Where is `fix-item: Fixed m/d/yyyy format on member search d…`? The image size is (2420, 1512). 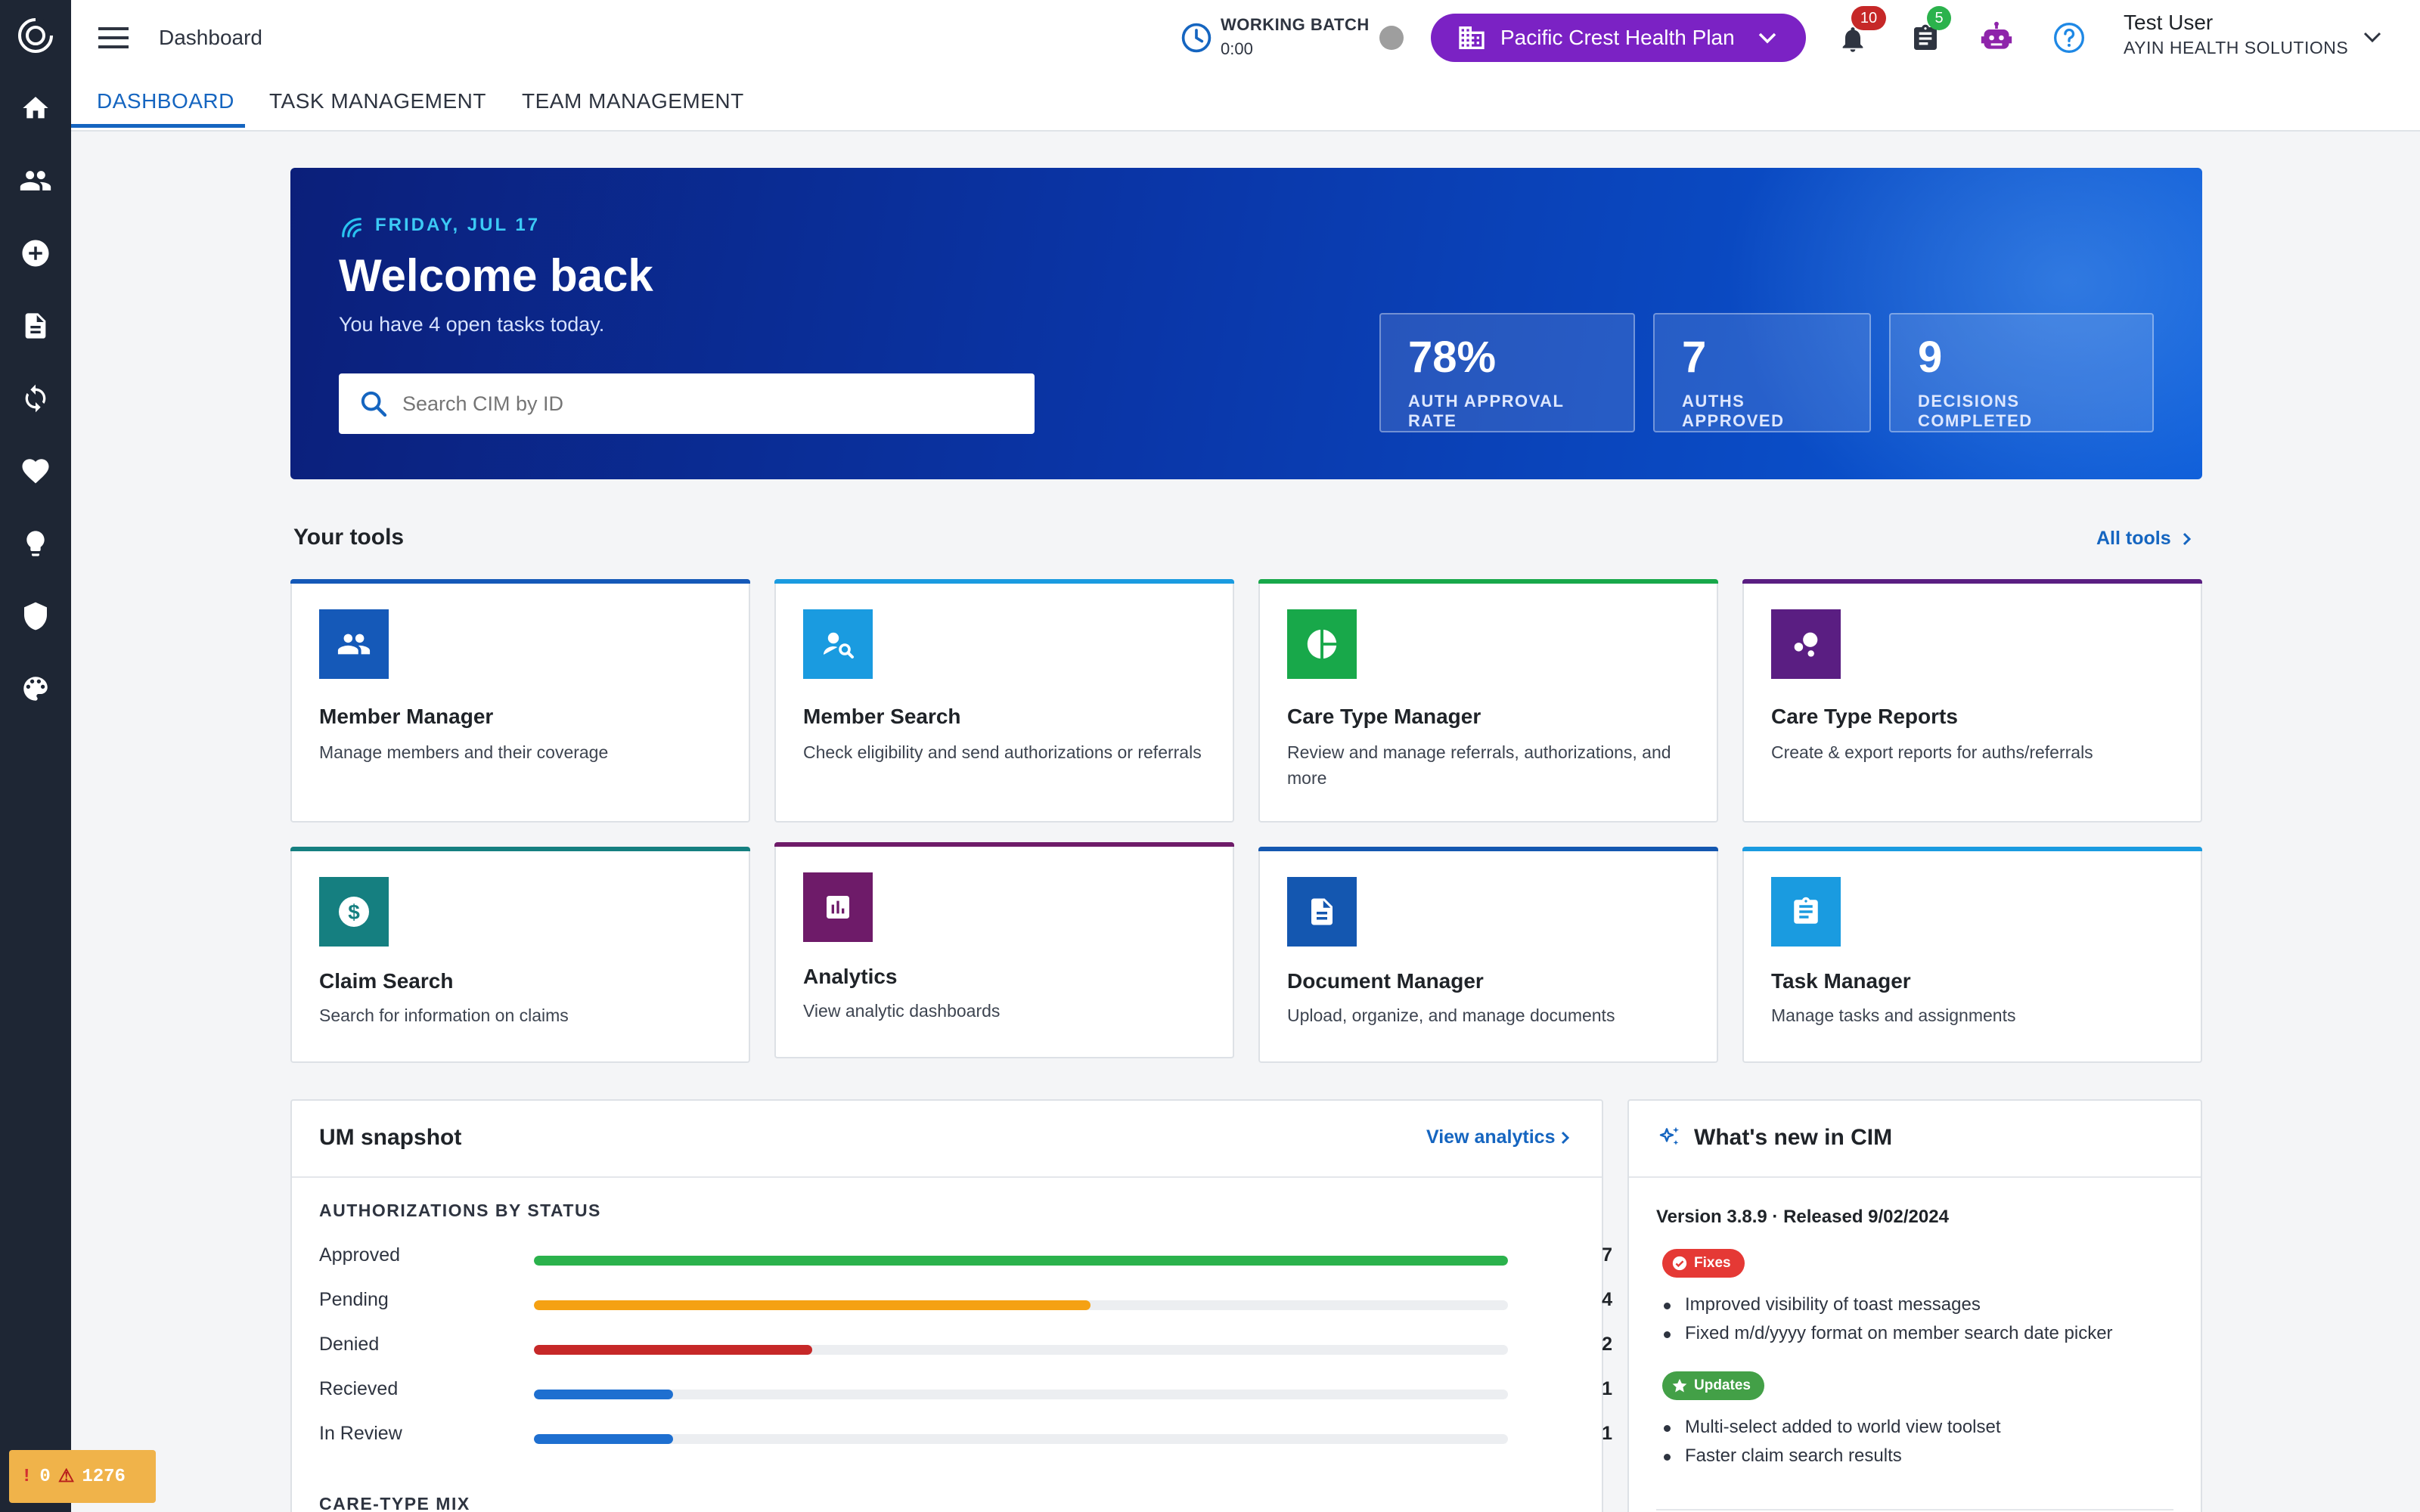 fix-item: Fixed m/d/yyyy format on member search d… is located at coordinates (1888, 1333).